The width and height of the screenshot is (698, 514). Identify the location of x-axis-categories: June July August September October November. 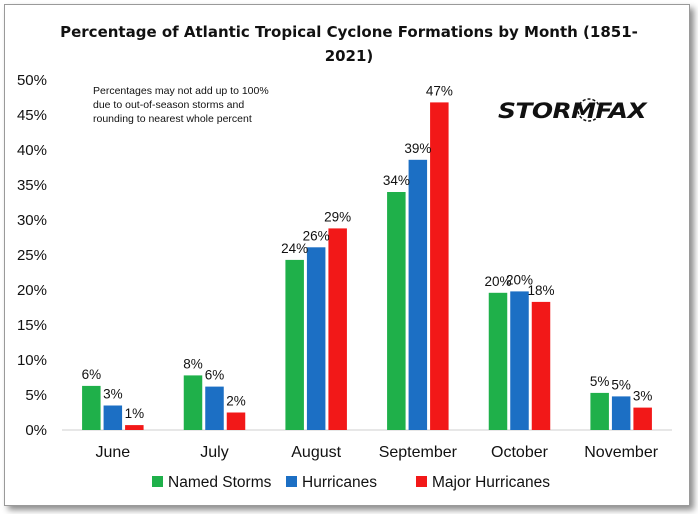
(376, 452).